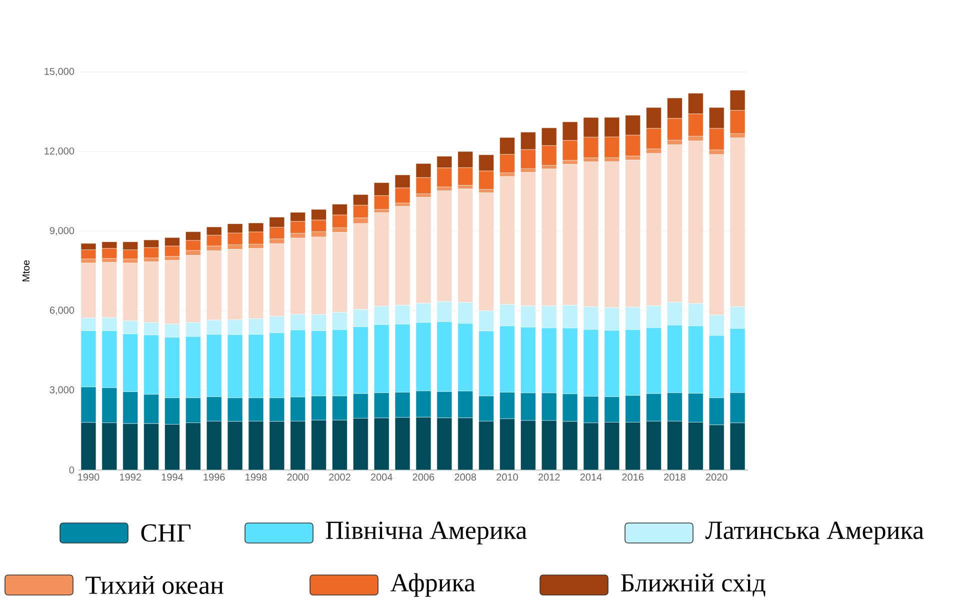 Image resolution: width=976 pixels, height=605 pixels. Describe the element at coordinates (675, 477) in the screenshot. I see `x-tick-label: 2018` at that location.